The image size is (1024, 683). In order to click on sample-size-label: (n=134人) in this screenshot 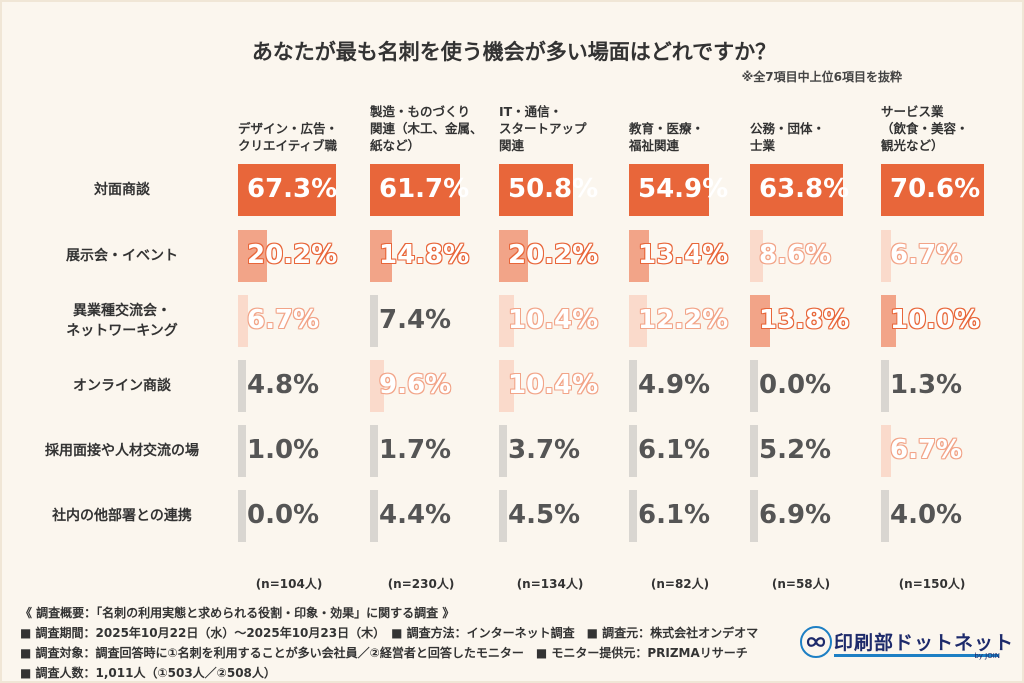, I will do `click(550, 584)`.